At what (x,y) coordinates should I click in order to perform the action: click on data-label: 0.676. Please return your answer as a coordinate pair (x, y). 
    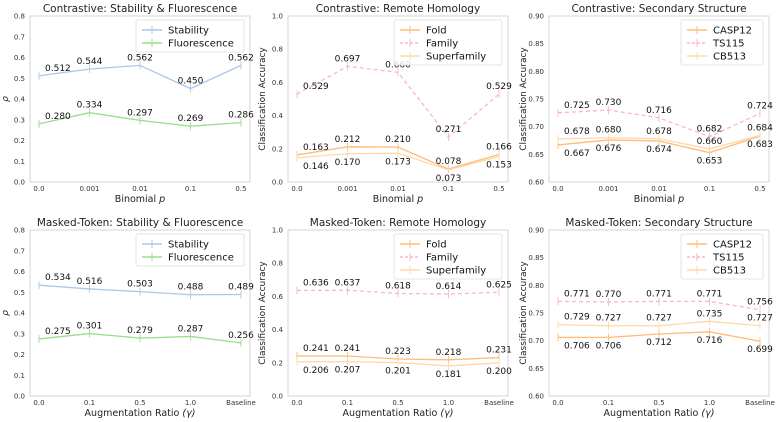
    Looking at the image, I should click on (609, 149).